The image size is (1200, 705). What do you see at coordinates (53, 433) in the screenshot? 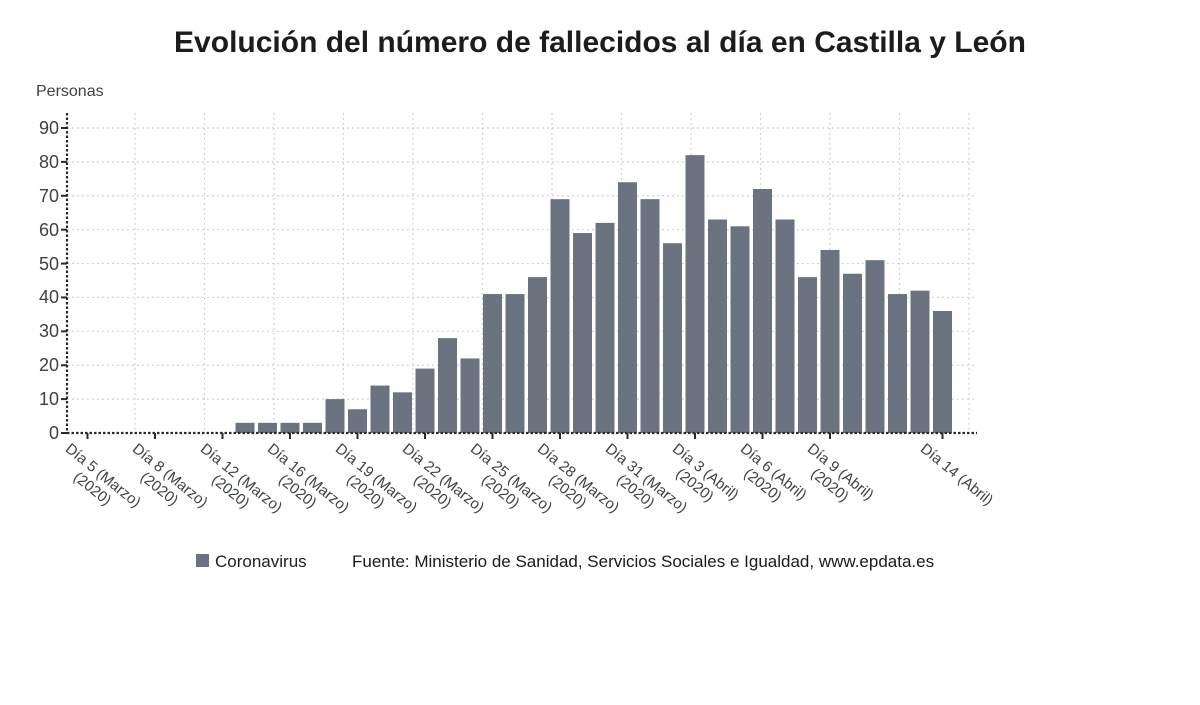
I see `y-tick-label: 0` at bounding box center [53, 433].